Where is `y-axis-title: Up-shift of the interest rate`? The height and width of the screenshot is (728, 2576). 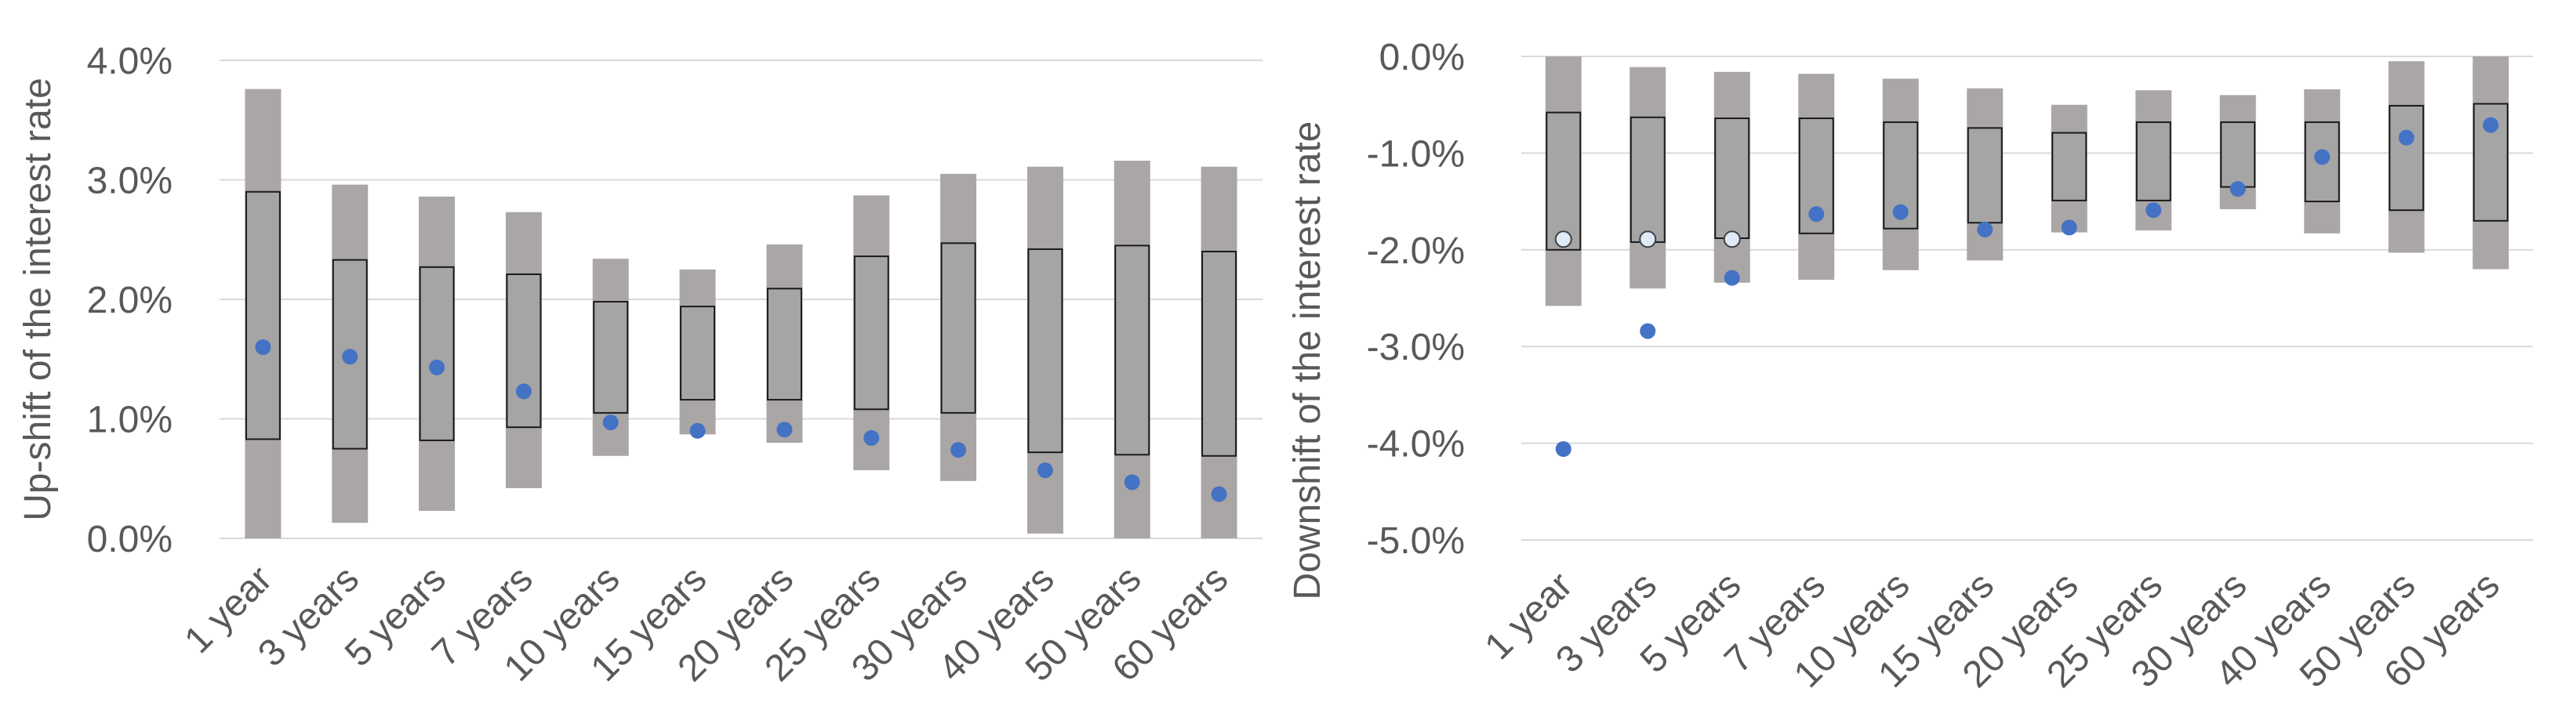 y-axis-title: Up-shift of the interest rate is located at coordinates (38, 299).